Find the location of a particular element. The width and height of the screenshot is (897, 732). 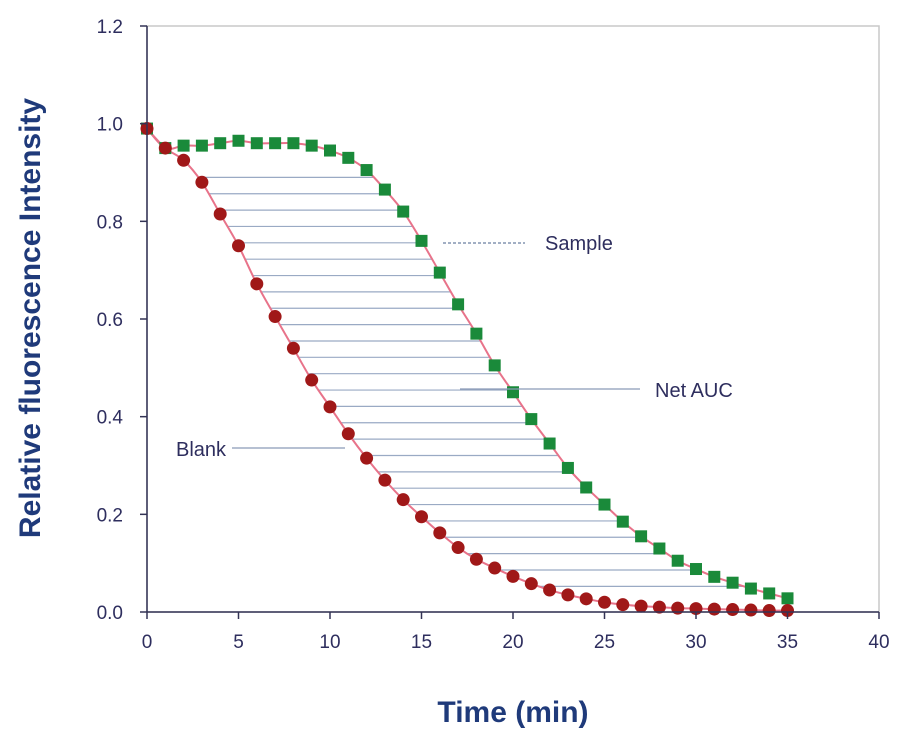

y-tick-label: 0.6 is located at coordinates (110, 320).